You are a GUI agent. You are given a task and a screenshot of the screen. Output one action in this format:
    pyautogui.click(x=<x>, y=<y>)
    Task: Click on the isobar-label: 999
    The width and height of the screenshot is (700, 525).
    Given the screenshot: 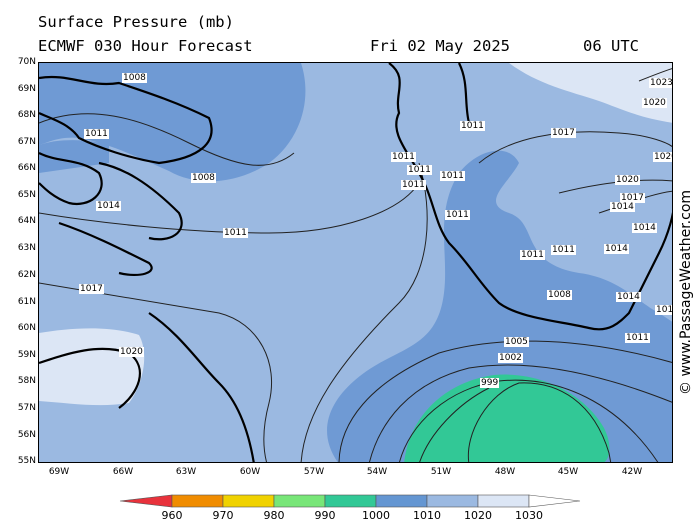 What is the action you would take?
    pyautogui.click(x=490, y=383)
    